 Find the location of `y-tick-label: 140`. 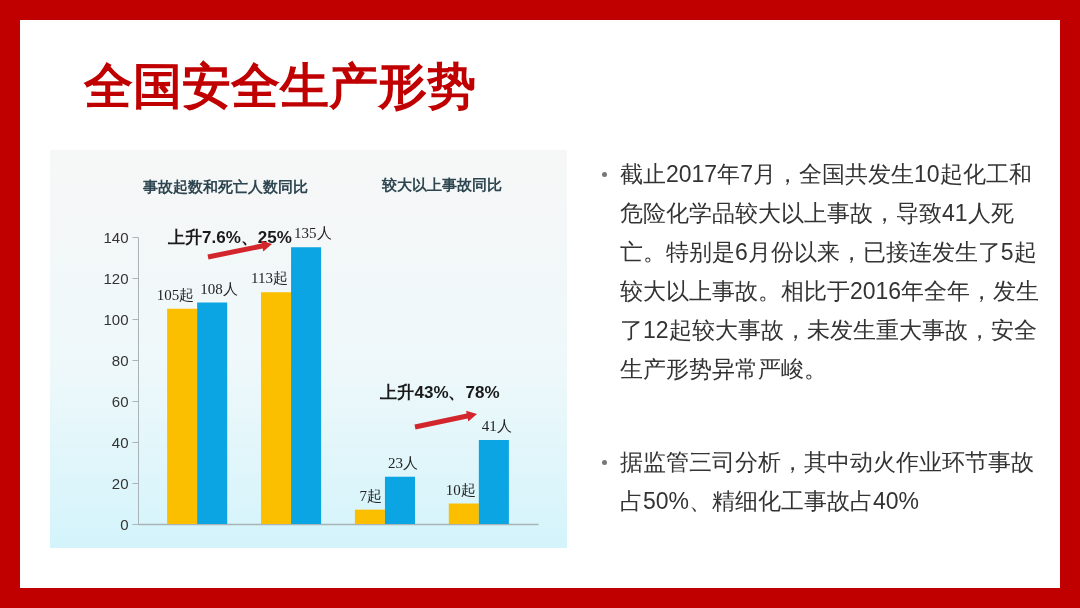

y-tick-label: 140 is located at coordinates (116, 237).